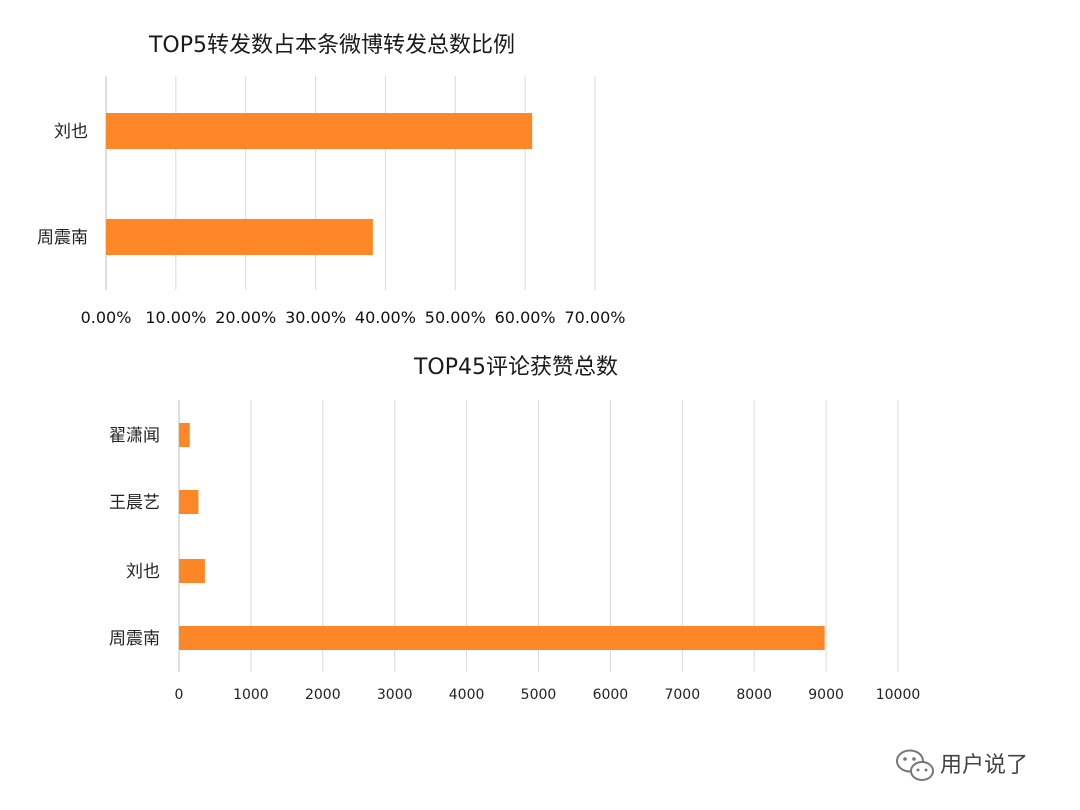 The width and height of the screenshot is (1080, 810). Describe the element at coordinates (331, 45) in the screenshot. I see `chart1-title: TOP5转发数占本条微博转发总数比例` at that location.